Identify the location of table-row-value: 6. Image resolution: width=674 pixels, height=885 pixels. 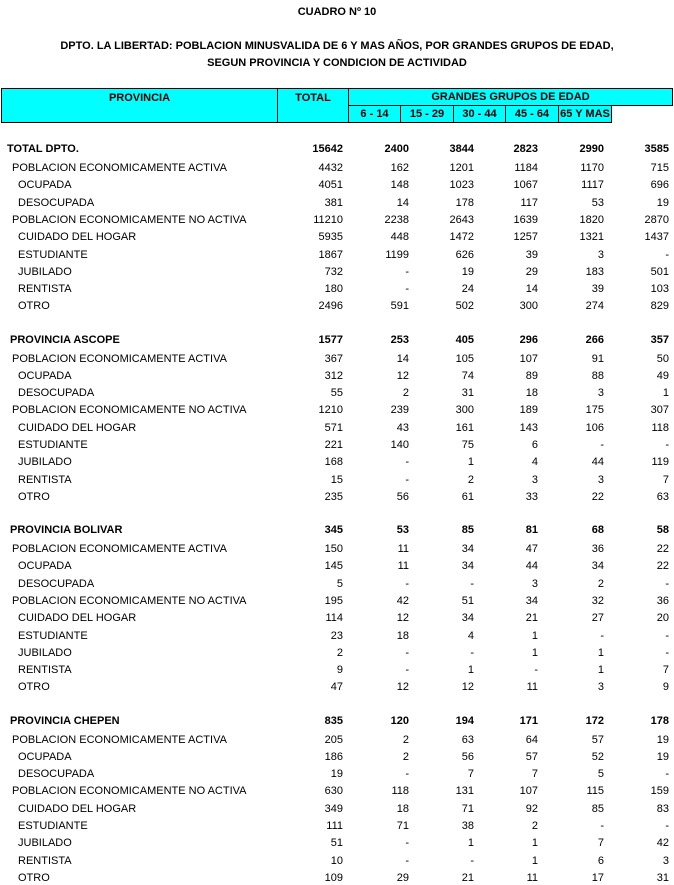
(600, 860).